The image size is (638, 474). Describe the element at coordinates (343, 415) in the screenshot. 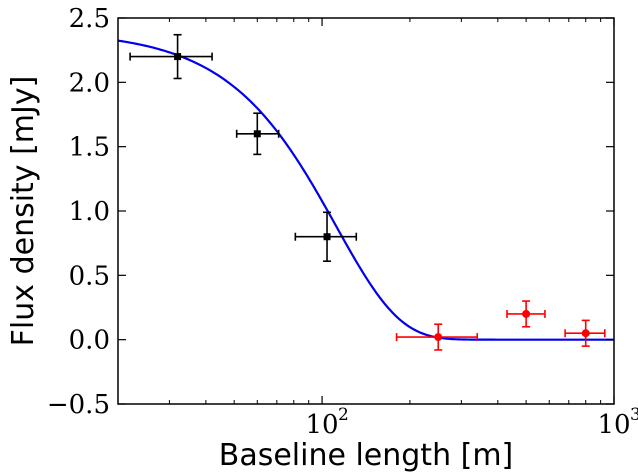

I see `x-tick-exponent: 2` at that location.